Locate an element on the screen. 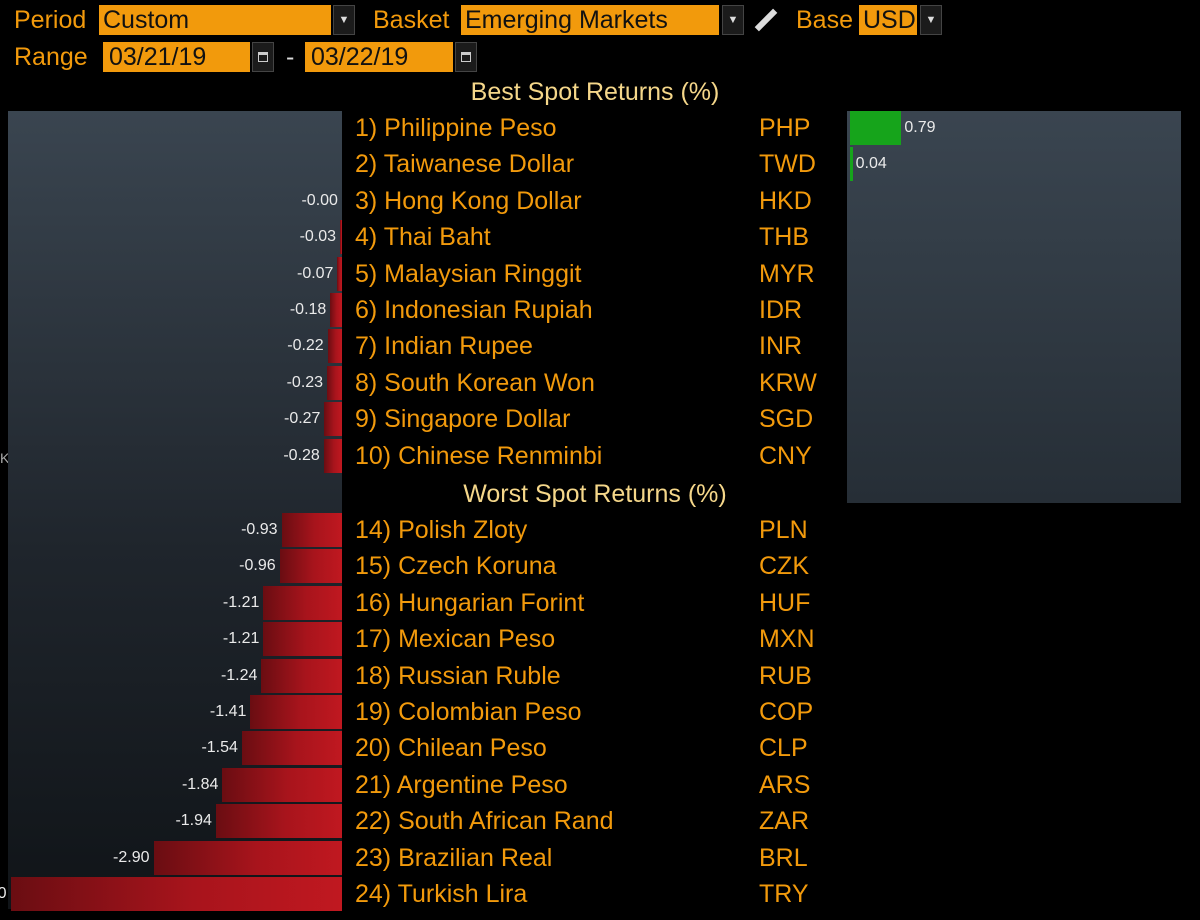  currency-code-zar: ZAR is located at coordinates (784, 821).